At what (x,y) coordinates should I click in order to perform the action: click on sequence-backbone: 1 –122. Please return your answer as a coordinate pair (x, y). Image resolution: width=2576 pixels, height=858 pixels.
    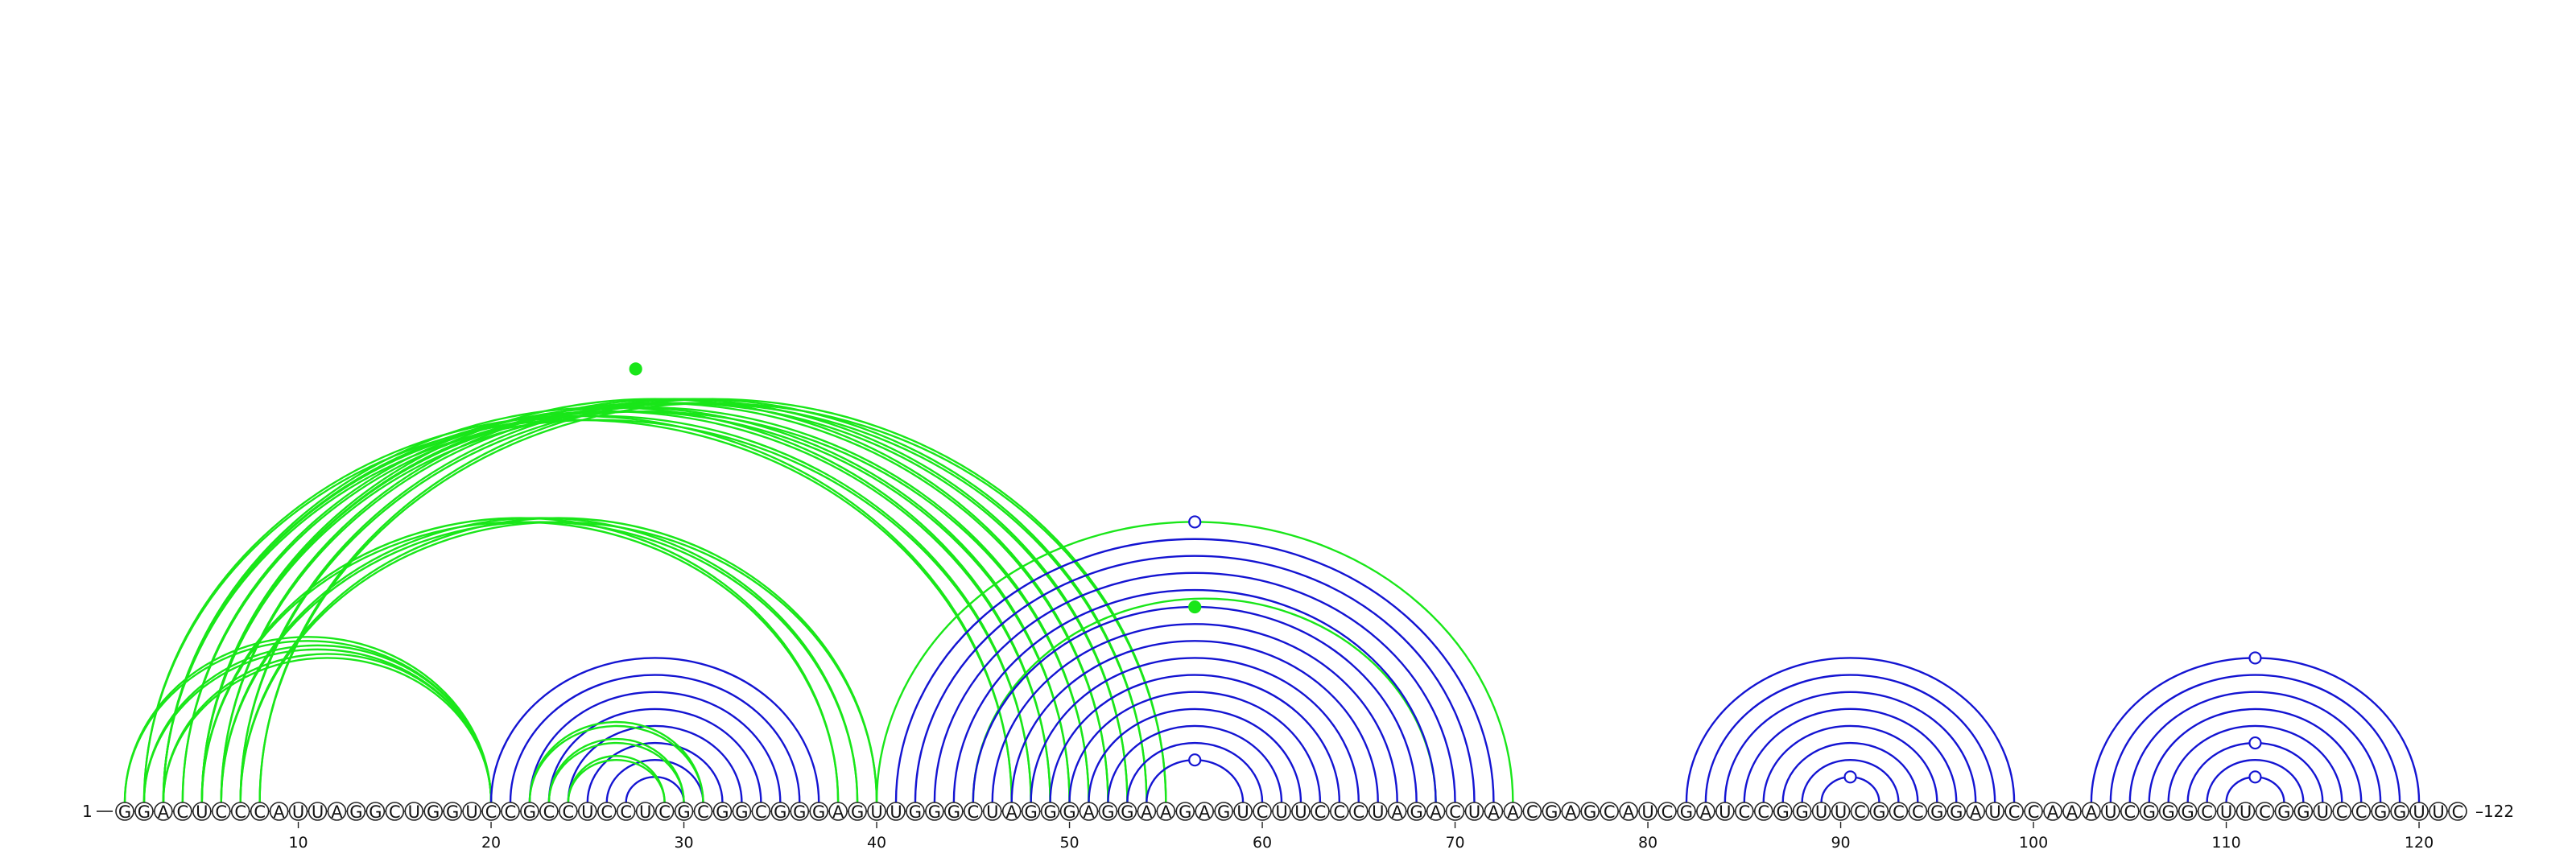
    Looking at the image, I should click on (1298, 812).